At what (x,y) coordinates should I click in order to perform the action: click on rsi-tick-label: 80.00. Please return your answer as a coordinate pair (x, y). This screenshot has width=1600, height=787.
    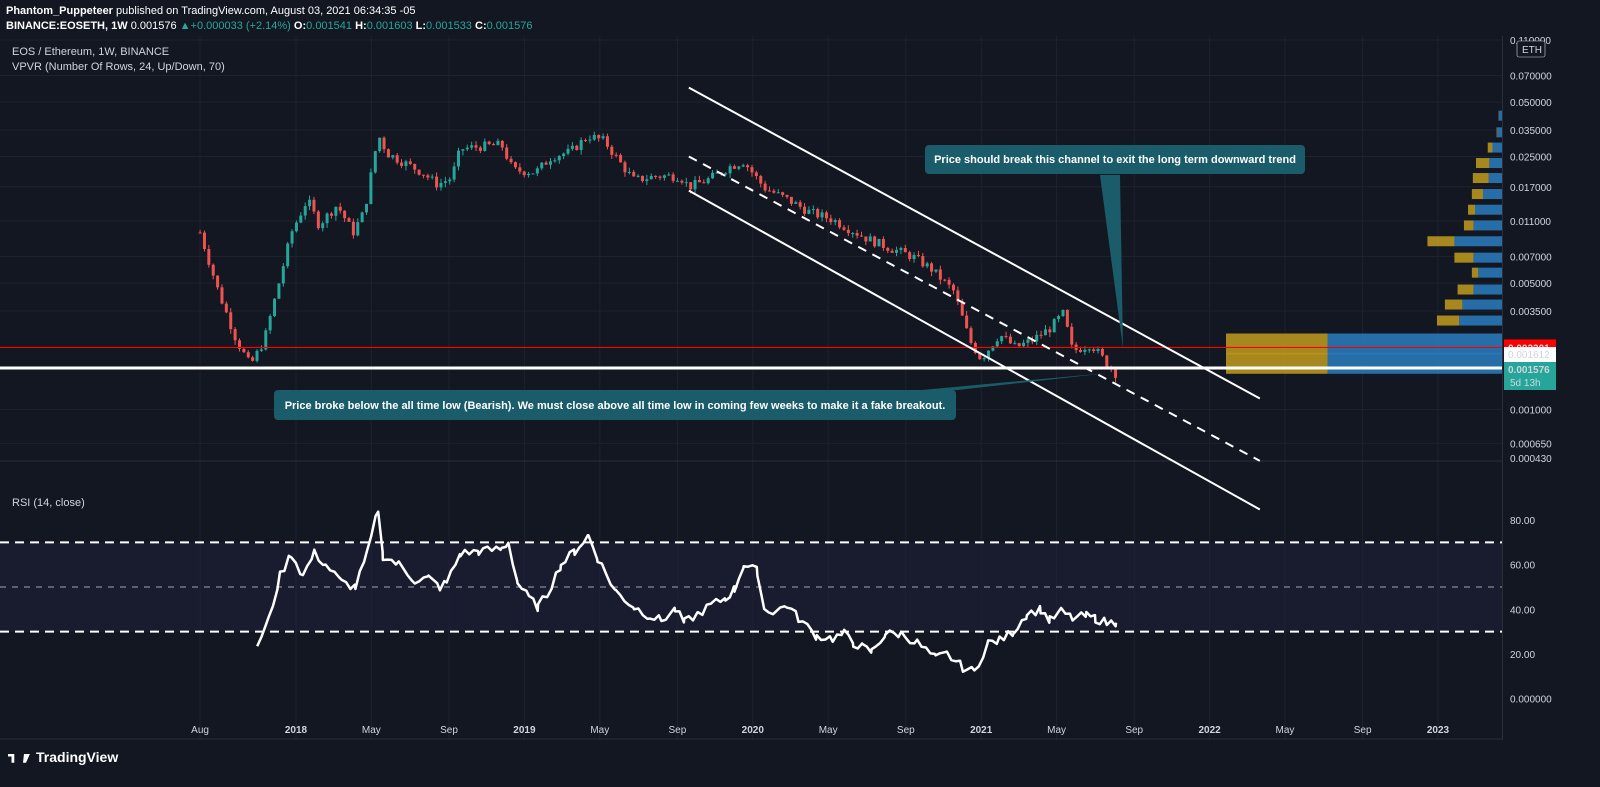
    Looking at the image, I should click on (1522, 521).